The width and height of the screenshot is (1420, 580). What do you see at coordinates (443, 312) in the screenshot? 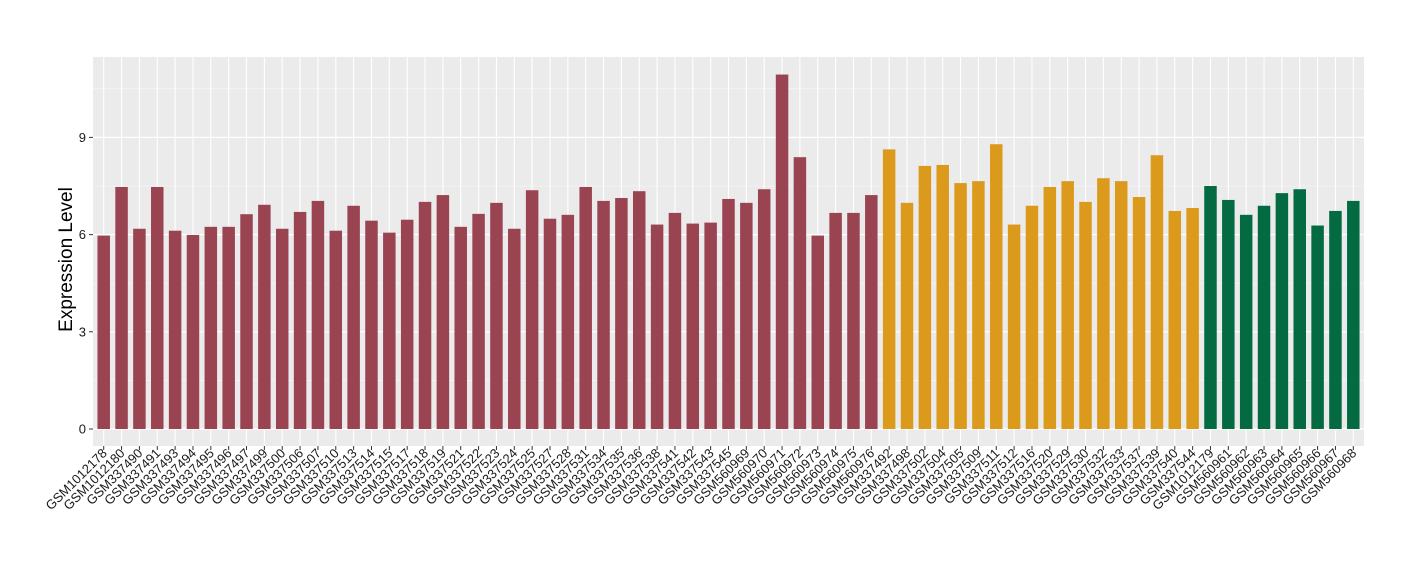
I see `bar-GSM337519` at bounding box center [443, 312].